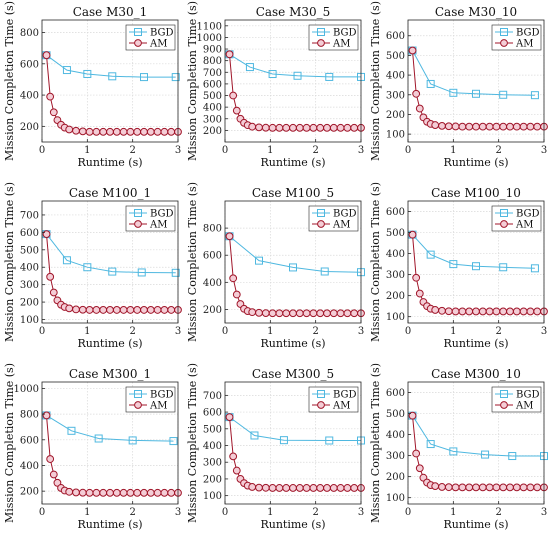 The image size is (550, 546). What do you see at coordinates (209, 26) in the screenshot?
I see `y-tick-label: 1100` at bounding box center [209, 26].